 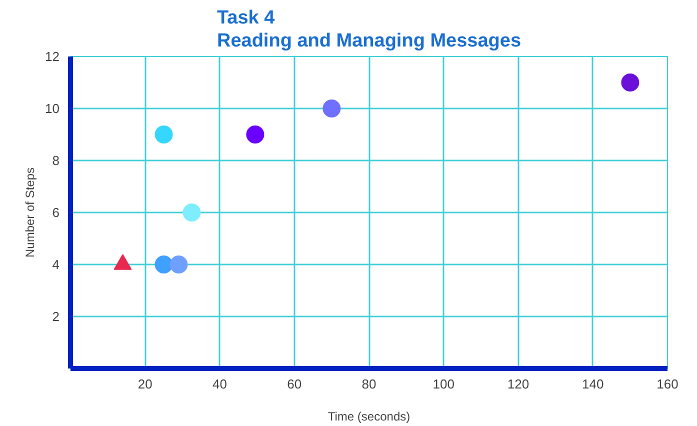 I want to click on x-tick-label: 160, so click(x=667, y=384).